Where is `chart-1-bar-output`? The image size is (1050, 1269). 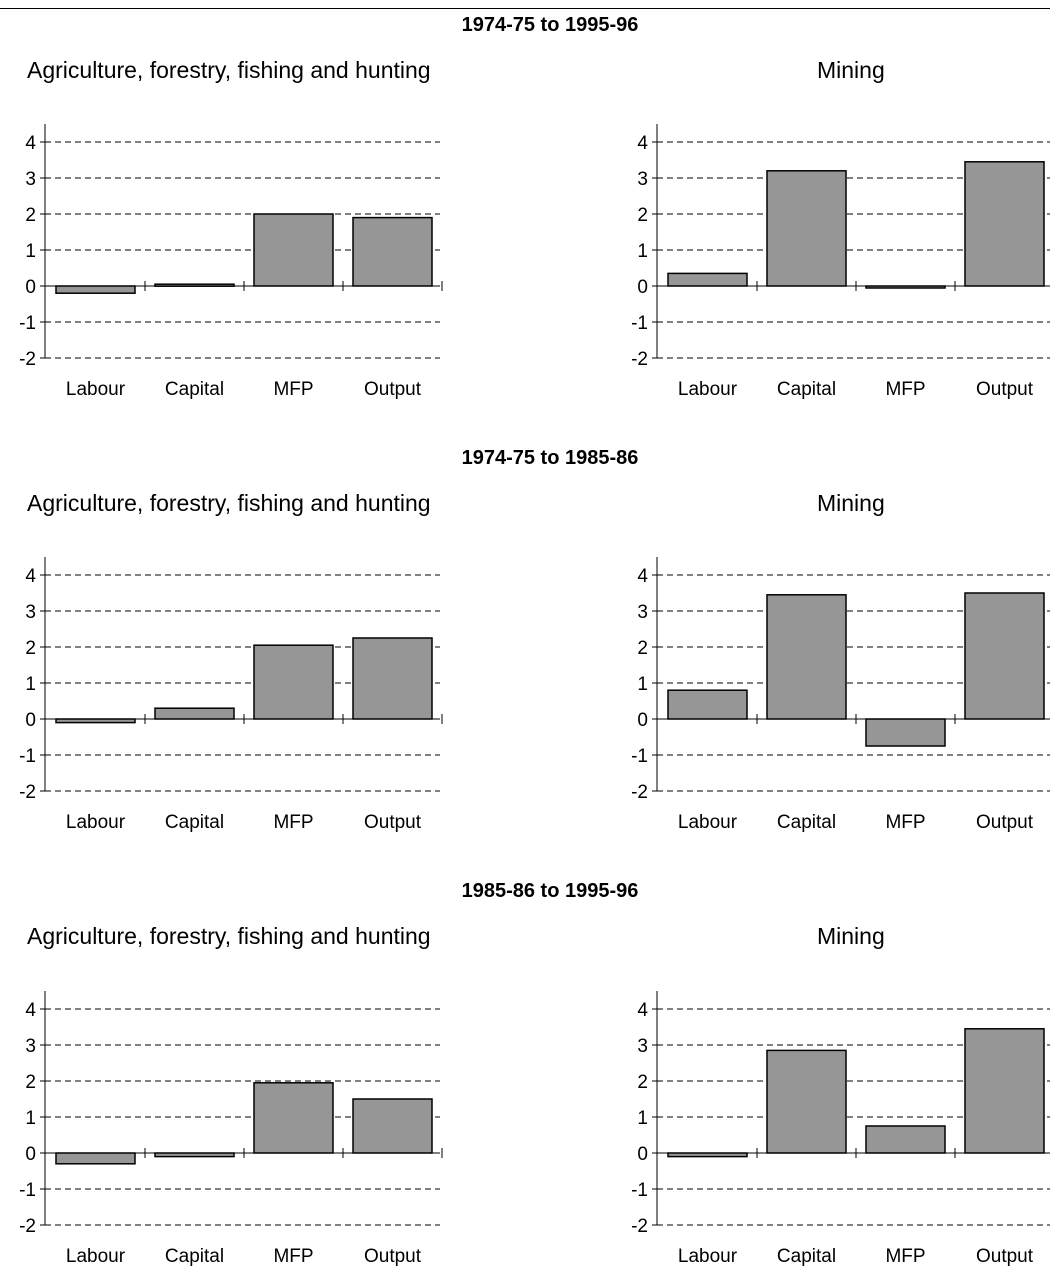 chart-1-bar-output is located at coordinates (392, 251).